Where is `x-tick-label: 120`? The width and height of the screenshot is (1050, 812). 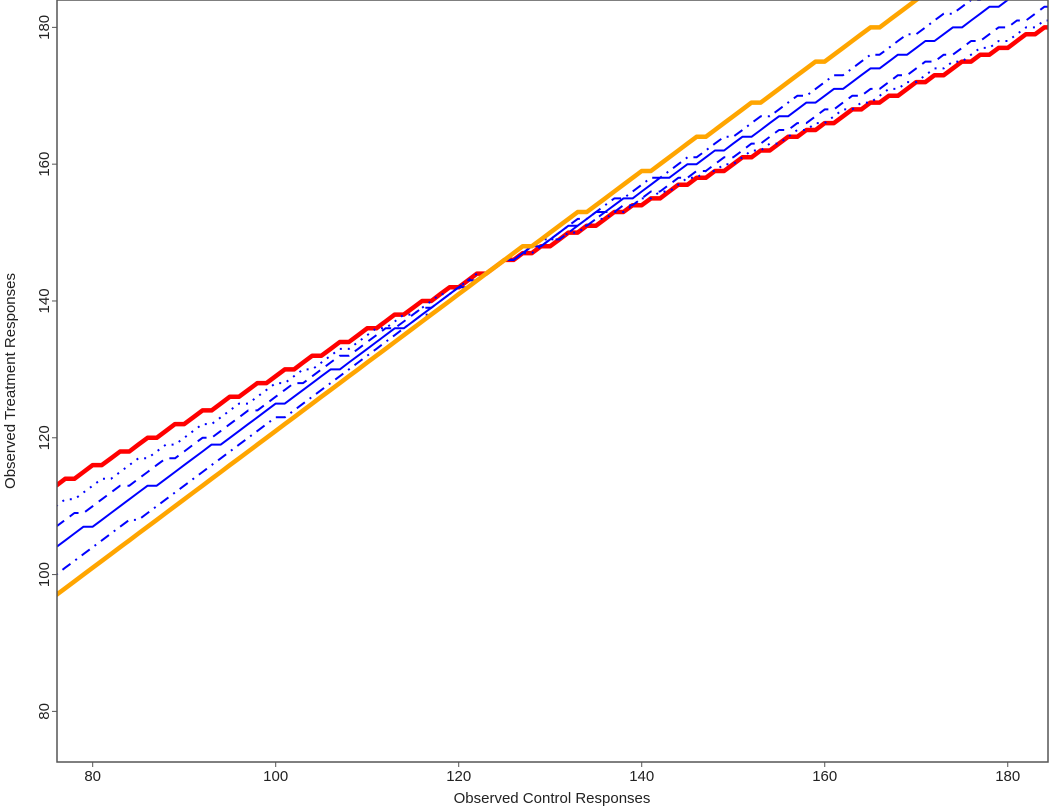 x-tick-label: 120 is located at coordinates (458, 776).